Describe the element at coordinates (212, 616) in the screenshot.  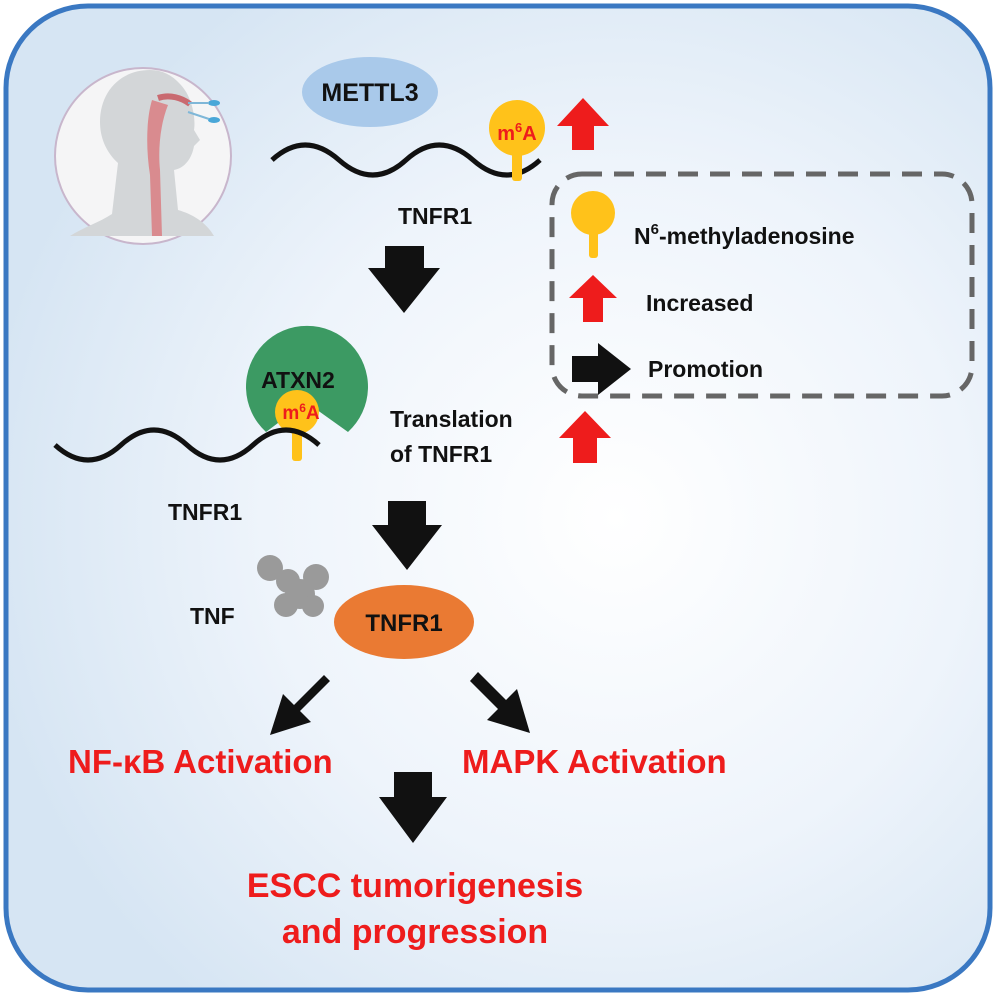
I see `tnf-label: TNF` at that location.